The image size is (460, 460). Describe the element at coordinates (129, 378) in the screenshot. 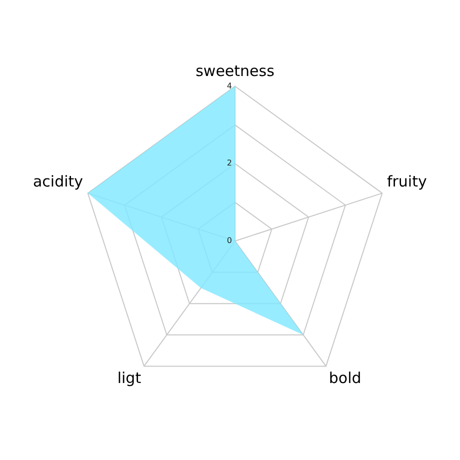

I see `spoke-label: ligt` at that location.